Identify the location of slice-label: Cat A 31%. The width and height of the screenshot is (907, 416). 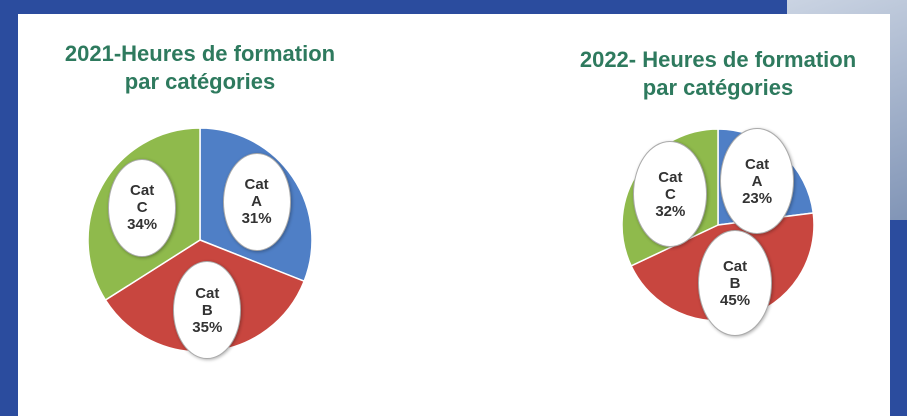
(256, 201).